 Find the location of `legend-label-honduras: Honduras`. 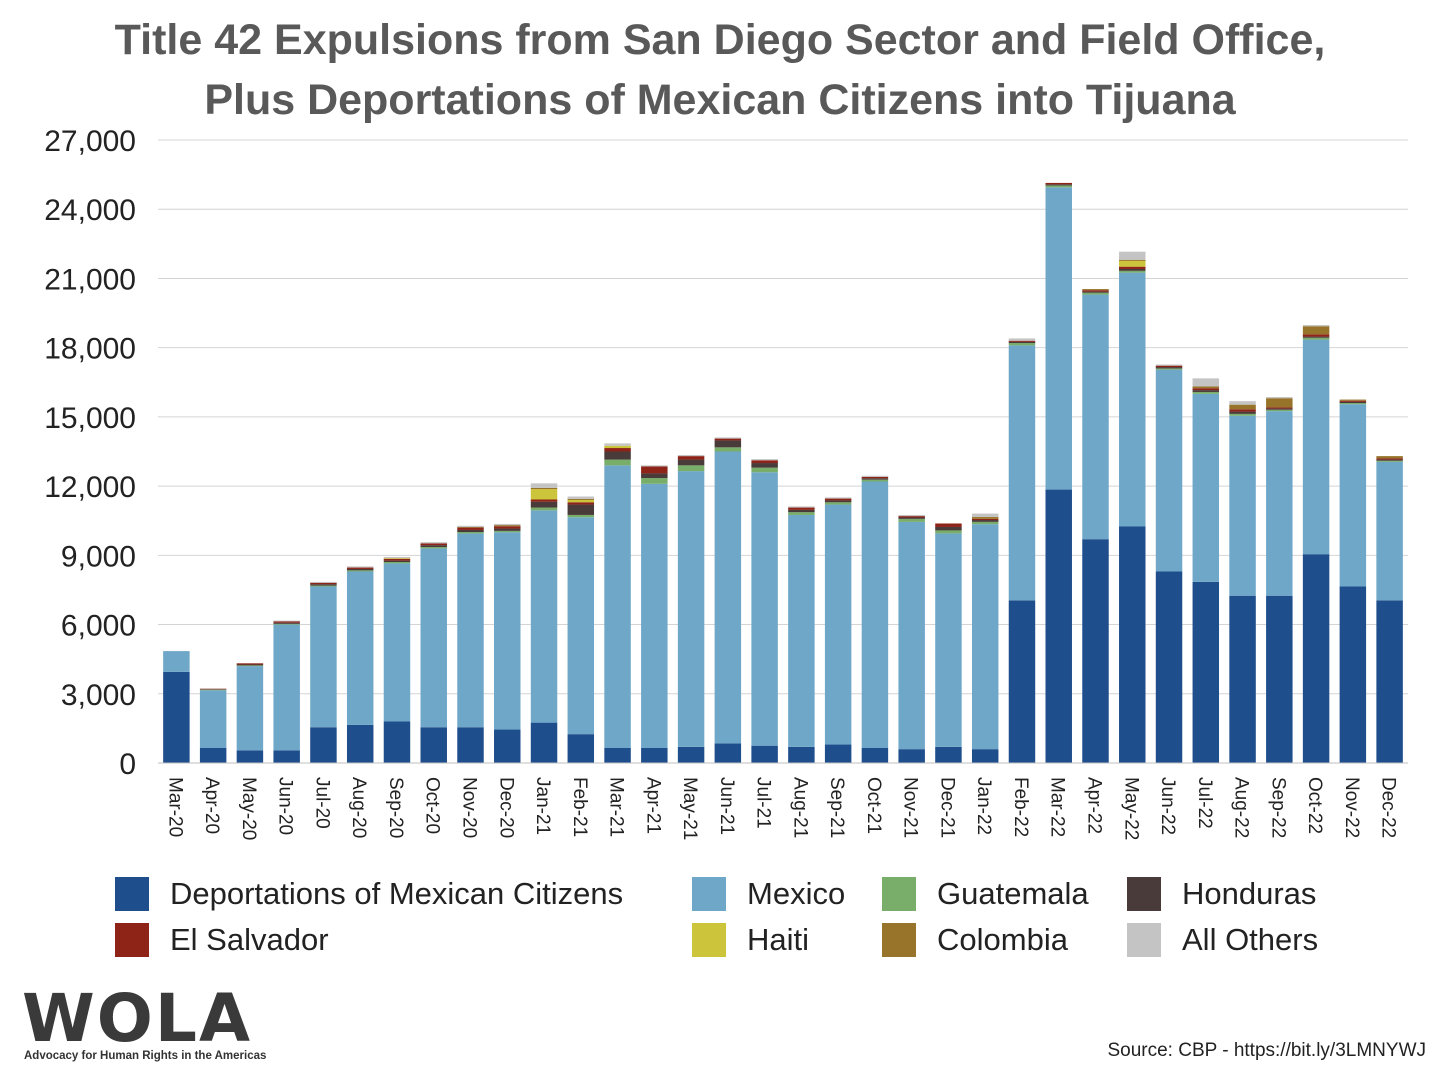

legend-label-honduras: Honduras is located at coordinates (1249, 893).